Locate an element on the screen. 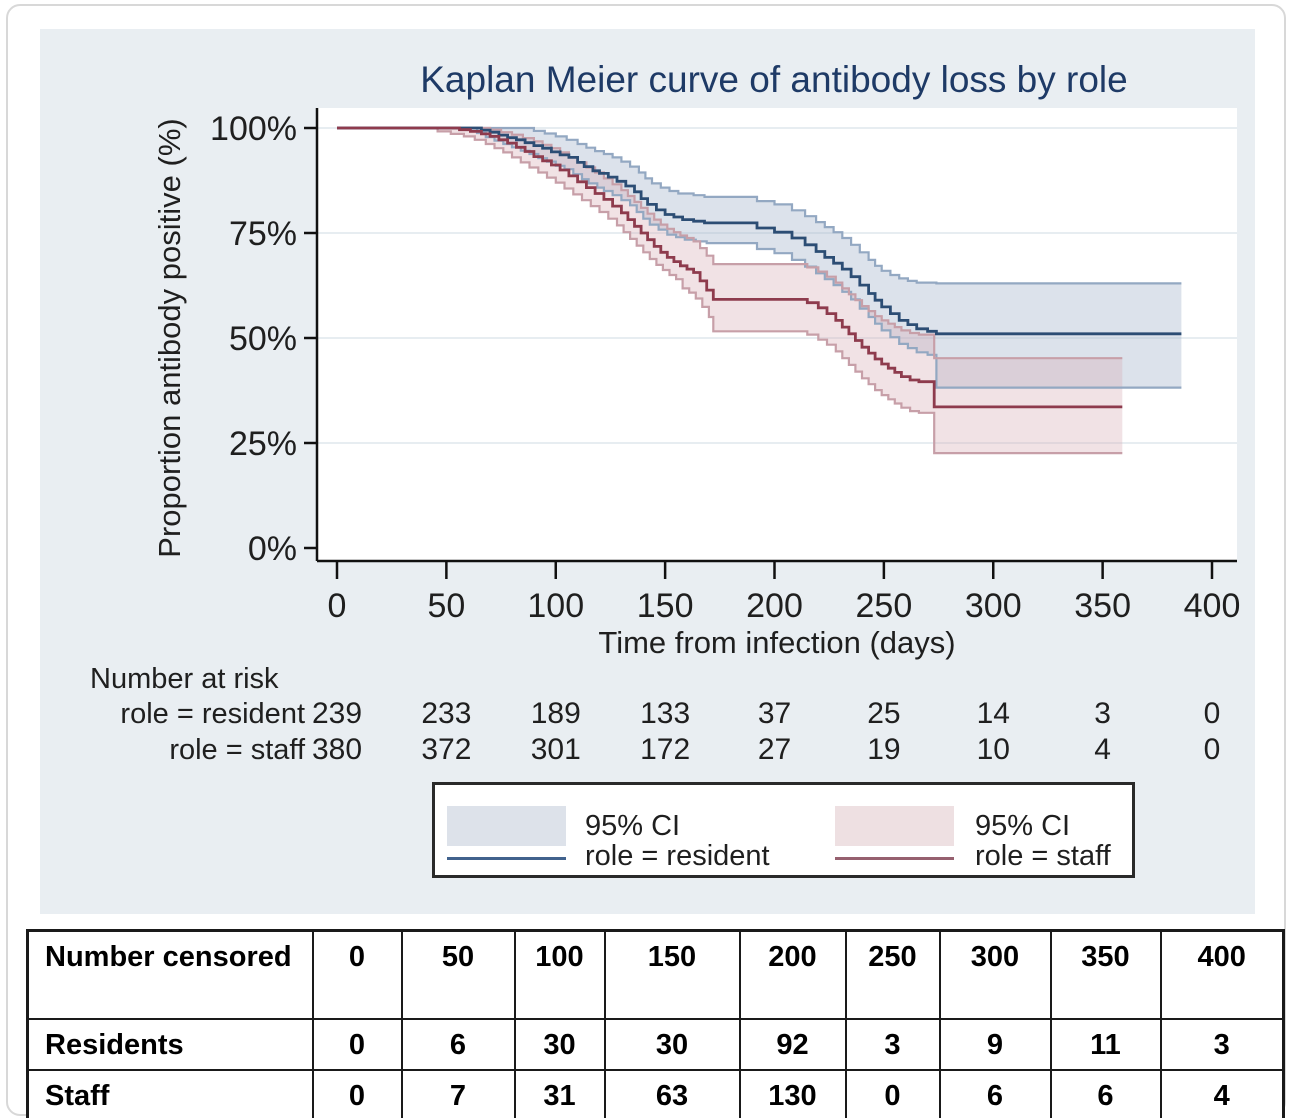  at-risk-value: 4 is located at coordinates (1102, 749).